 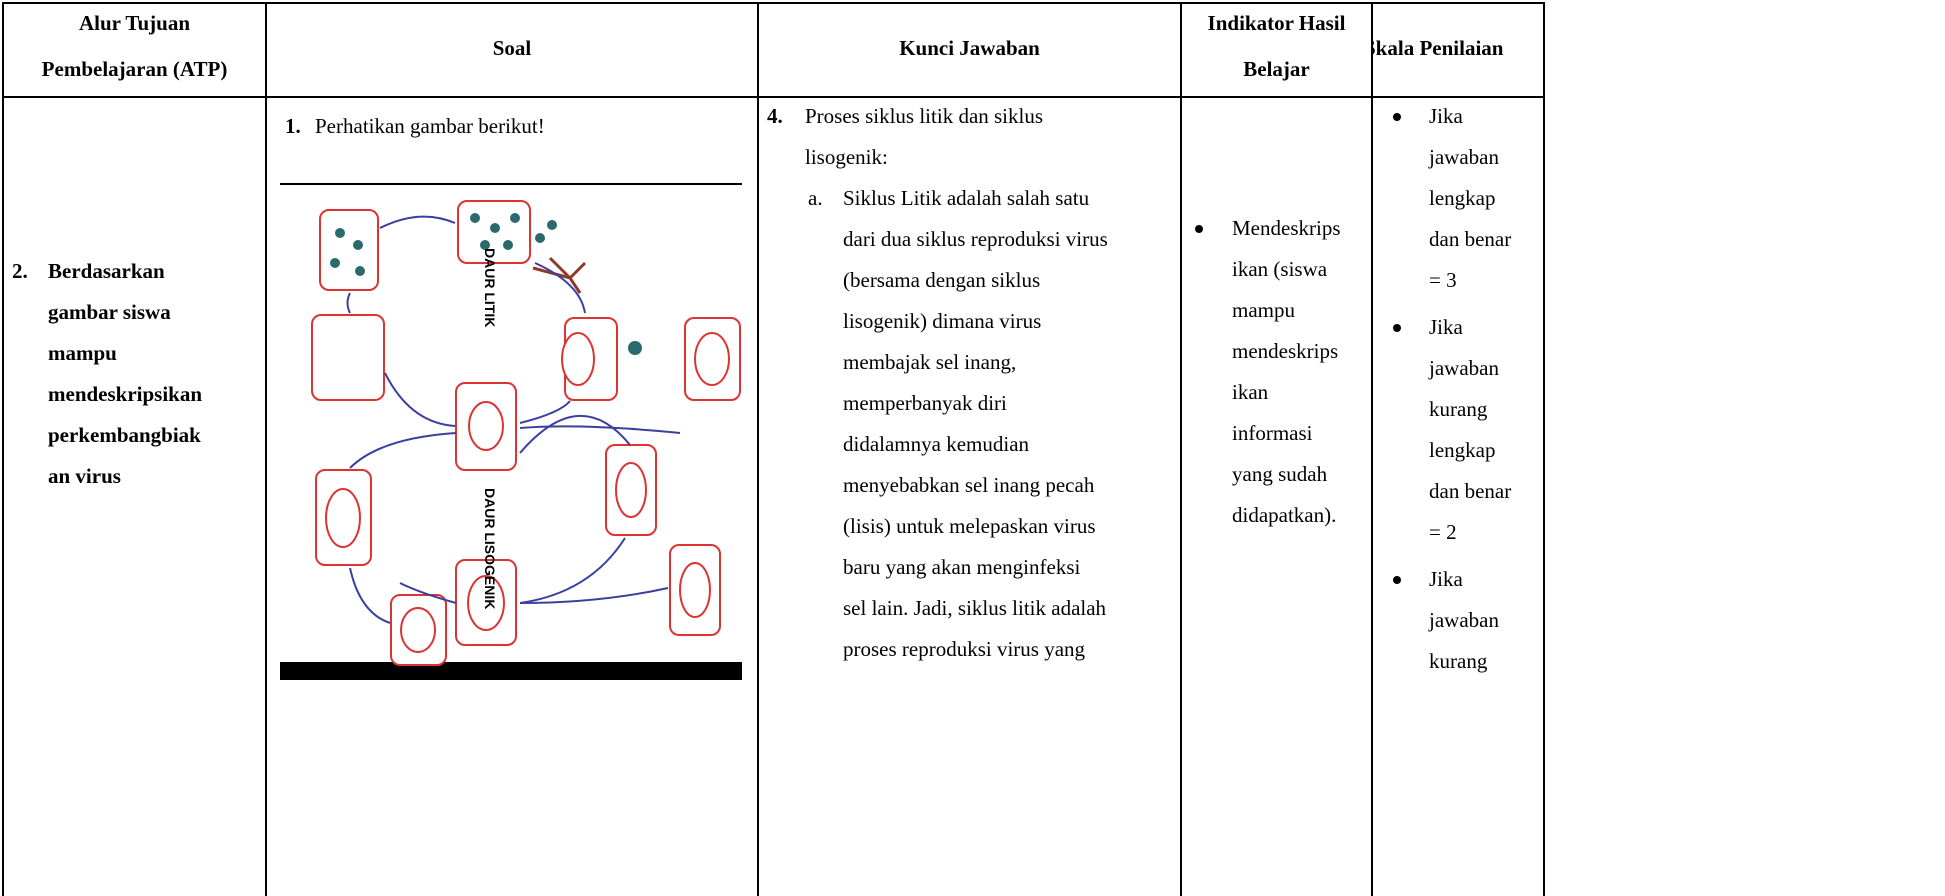 I want to click on indicator-text: yang sudah, so click(x=1280, y=474).